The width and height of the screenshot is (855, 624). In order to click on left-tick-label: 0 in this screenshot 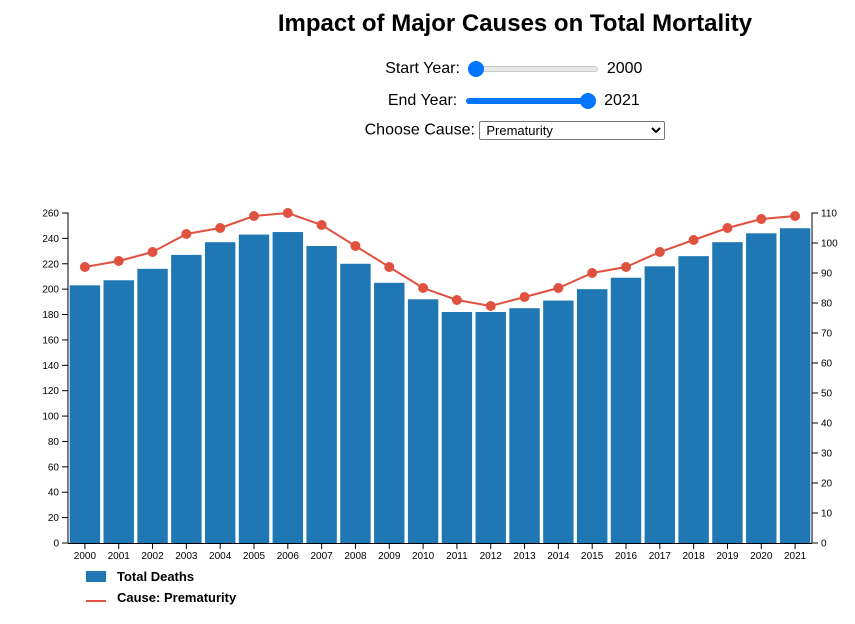, I will do `click(56, 544)`.